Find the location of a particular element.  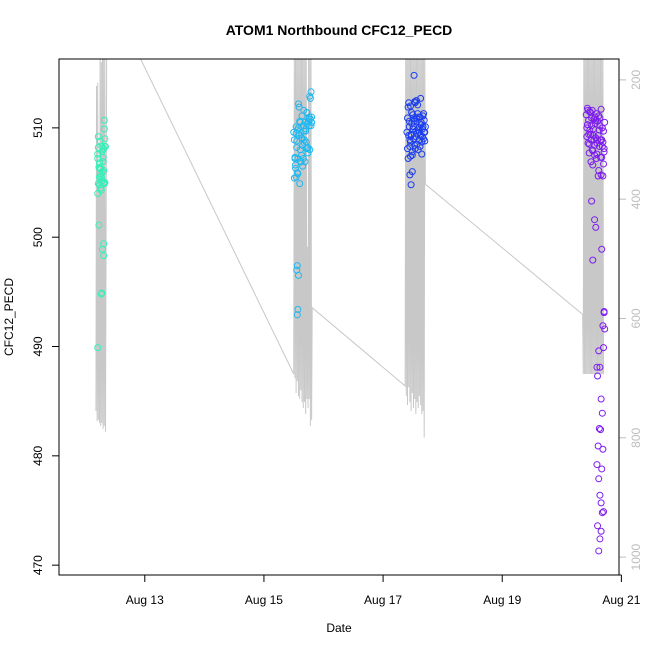

chart-title: ATOM1 Northbound CFC12_PECD is located at coordinates (339, 30).